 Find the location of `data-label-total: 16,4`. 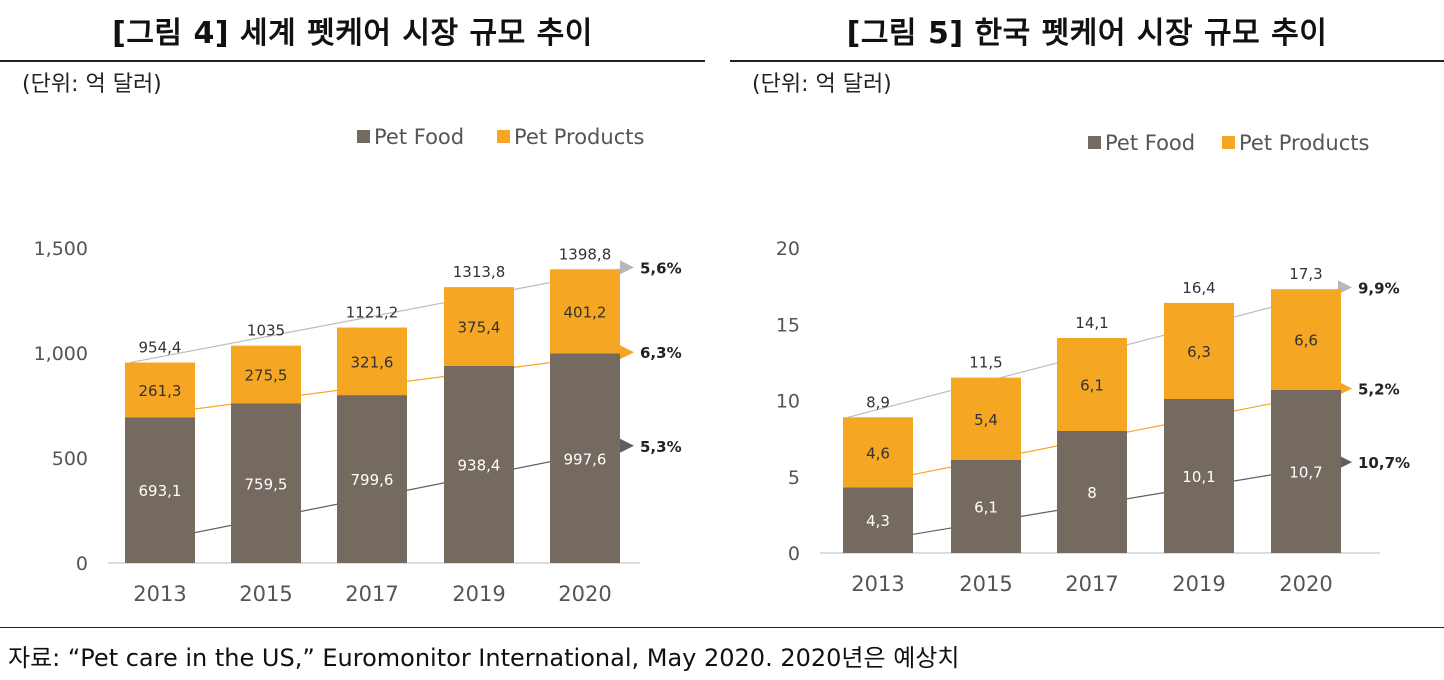

data-label-total: 16,4 is located at coordinates (1198, 288).